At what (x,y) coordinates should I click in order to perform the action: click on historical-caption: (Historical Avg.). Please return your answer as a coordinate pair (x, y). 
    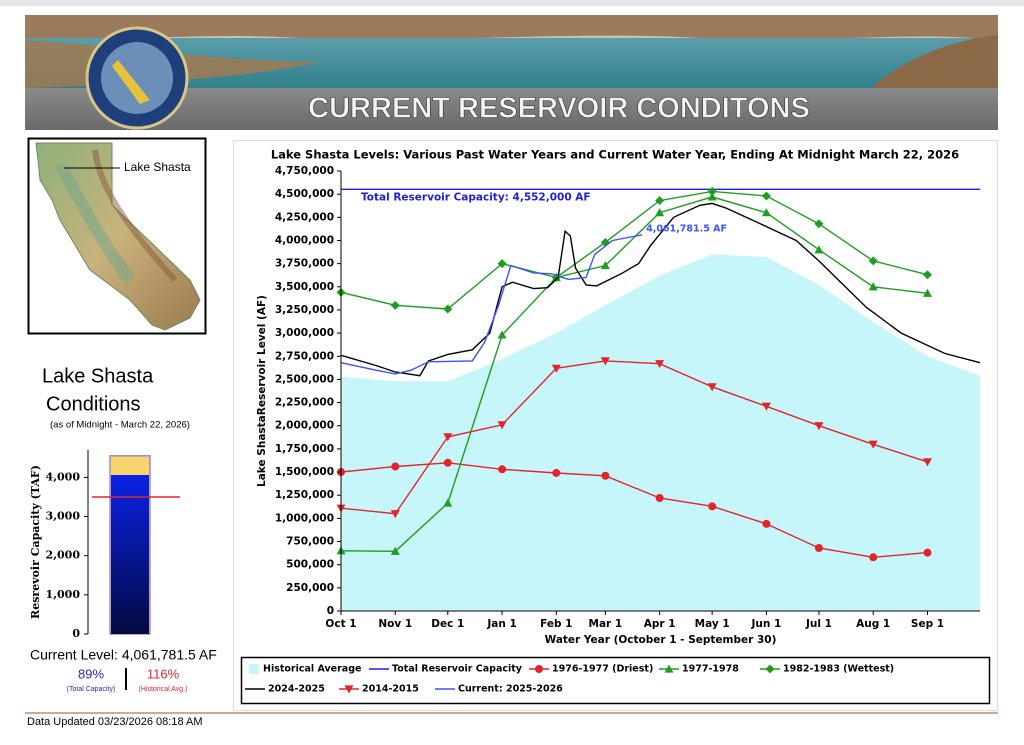
    Looking at the image, I should click on (163, 689).